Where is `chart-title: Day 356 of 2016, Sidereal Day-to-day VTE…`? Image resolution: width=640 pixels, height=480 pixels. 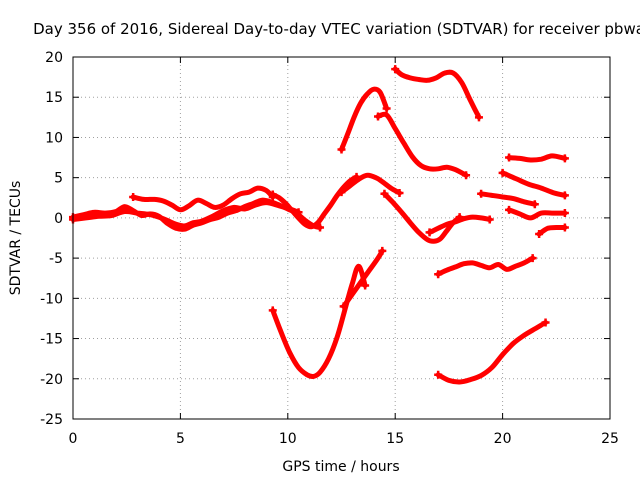 chart-title: Day 356 of 2016, Sidereal Day-to-day VTE… is located at coordinates (336, 29).